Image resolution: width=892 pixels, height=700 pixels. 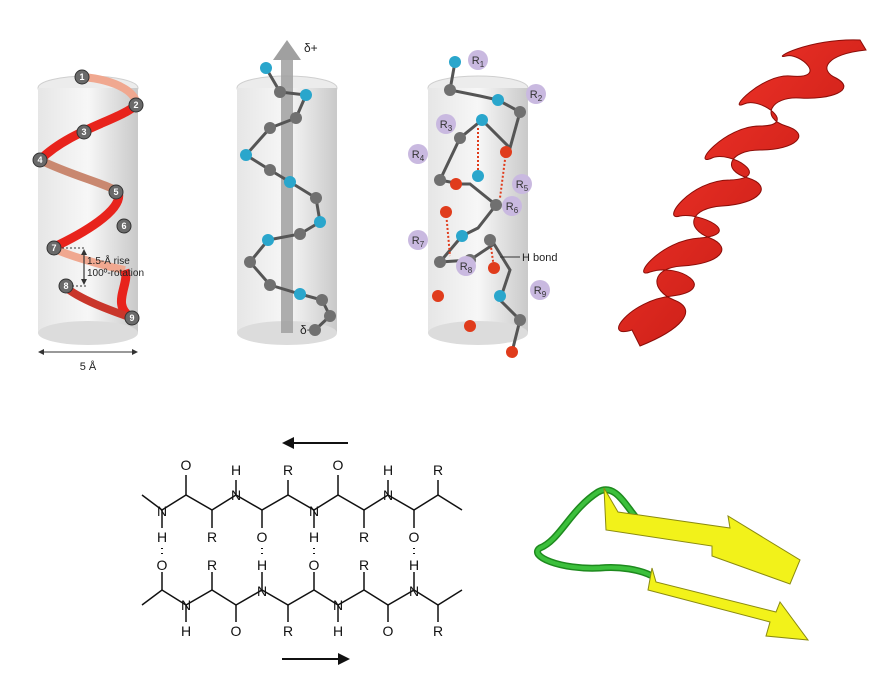 I want to click on r-label-1: R1, so click(x=478, y=62).